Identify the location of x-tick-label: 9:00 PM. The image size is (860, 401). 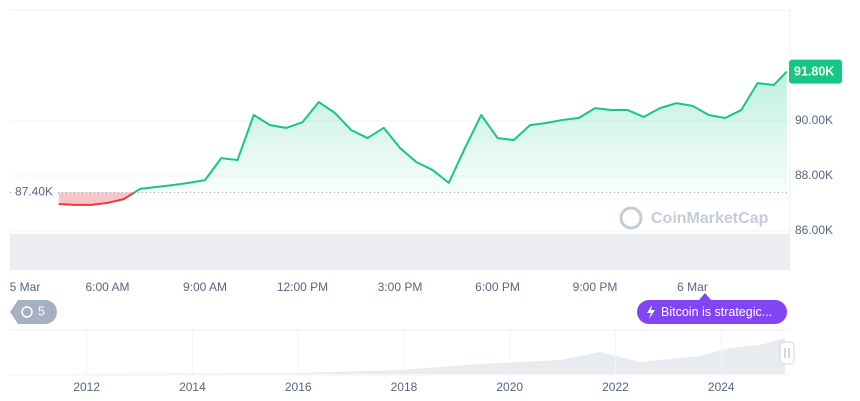
(595, 287).